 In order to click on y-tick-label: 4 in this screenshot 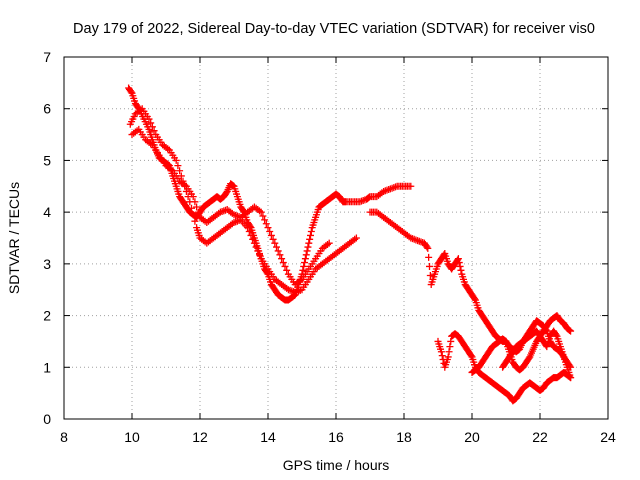, I will do `click(47, 212)`.